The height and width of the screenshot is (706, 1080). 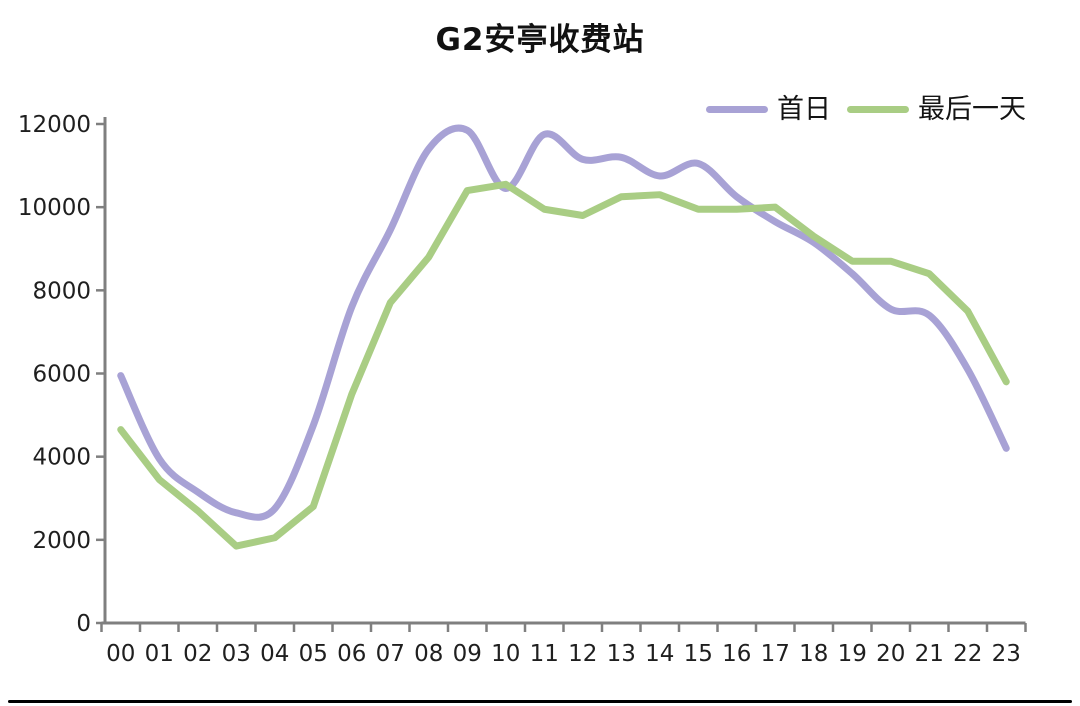 I want to click on x-tick-label: 15, so click(x=698, y=654).